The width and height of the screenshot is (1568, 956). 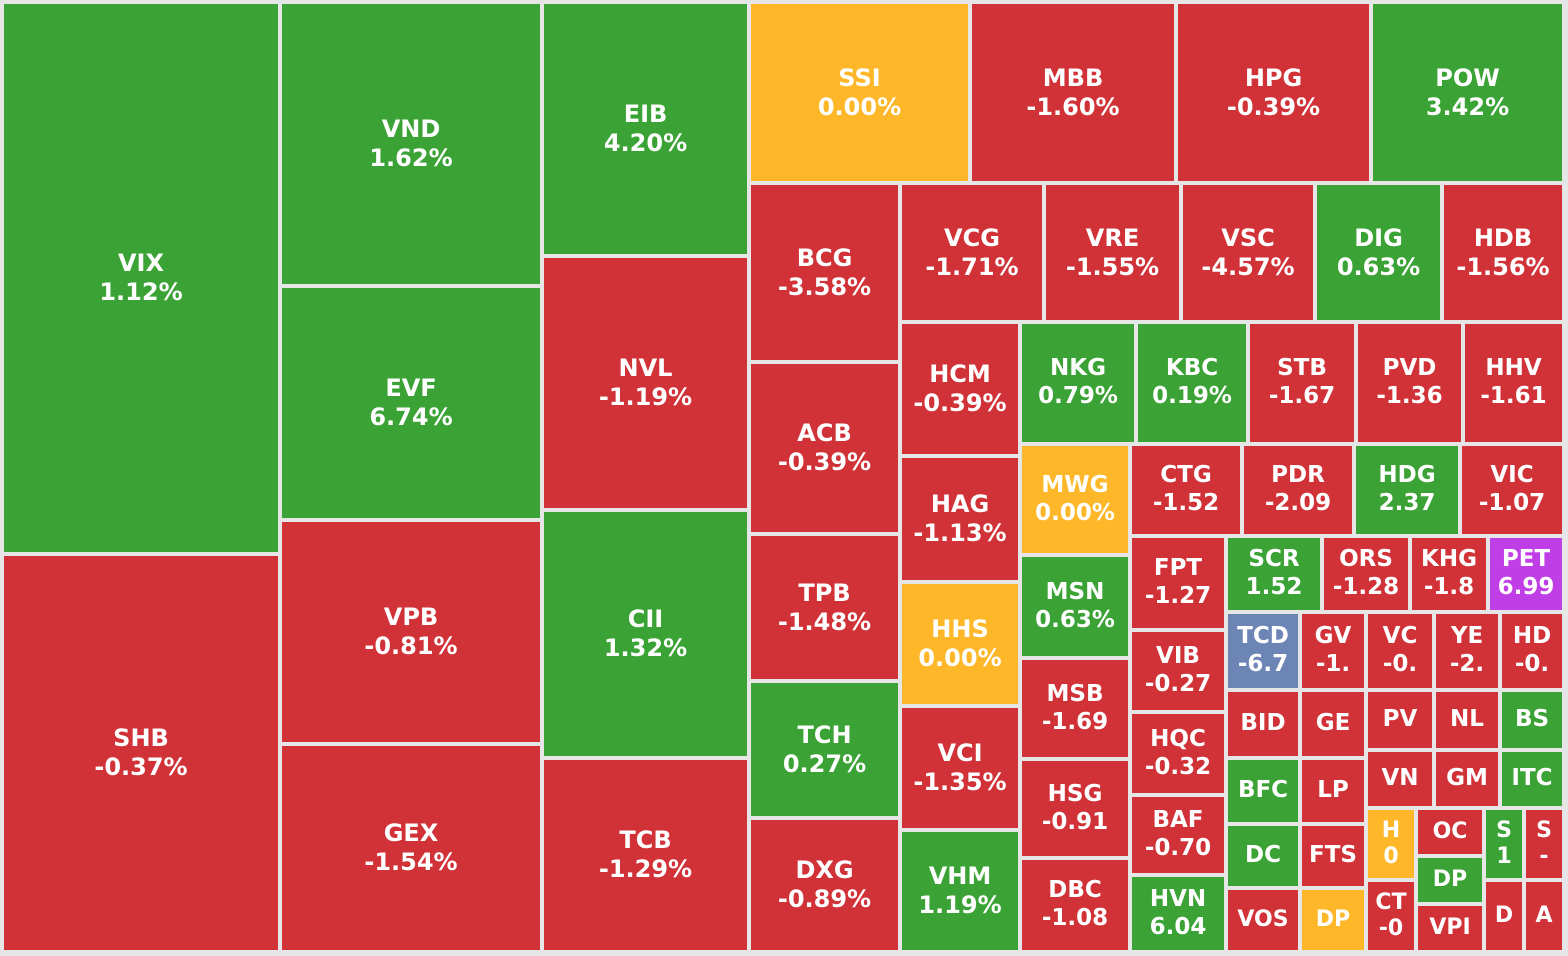 I want to click on tile-bid-57: BID, so click(x=1263, y=724).